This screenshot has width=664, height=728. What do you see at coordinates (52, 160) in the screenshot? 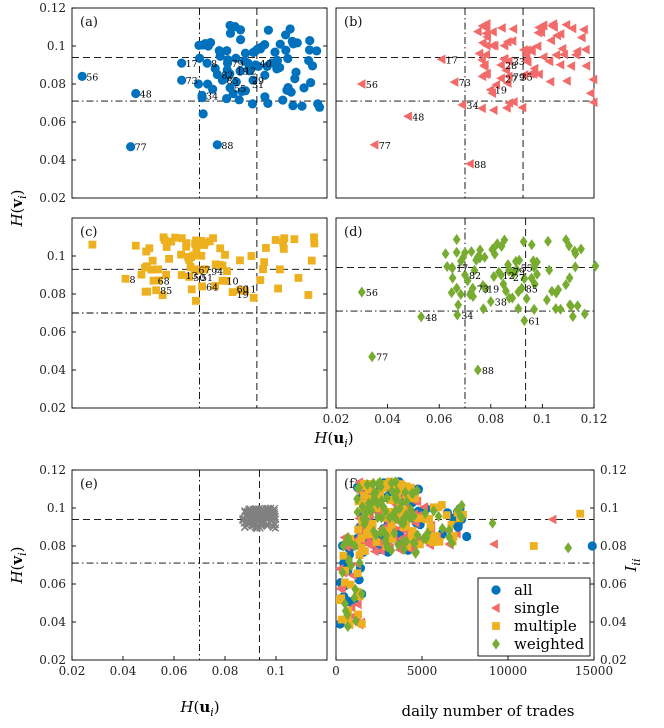
I see `y-tick-label: 0.04` at bounding box center [52, 160].